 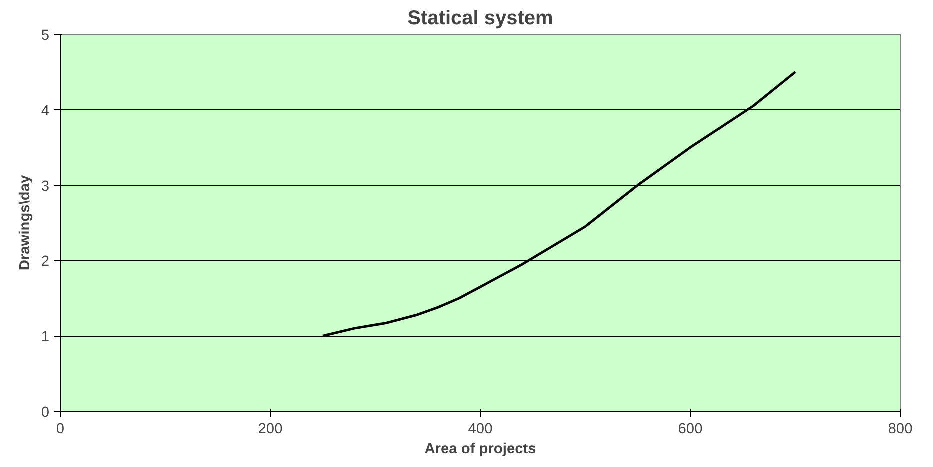 What do you see at coordinates (481, 19) in the screenshot?
I see `chart-title: Statical system` at bounding box center [481, 19].